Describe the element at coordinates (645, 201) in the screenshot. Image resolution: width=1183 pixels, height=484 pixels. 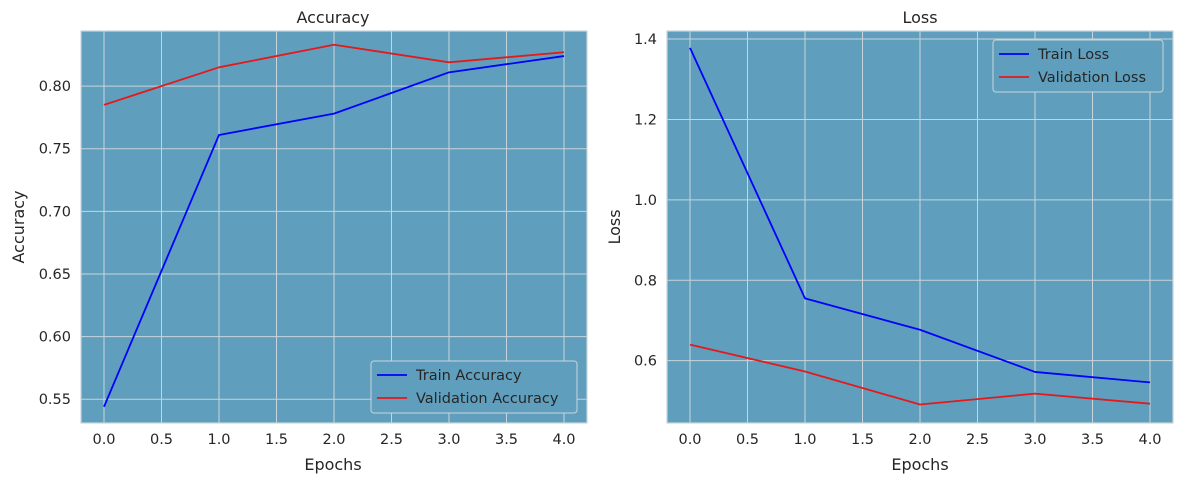
I see `y-tick-label: 1.0` at that location.